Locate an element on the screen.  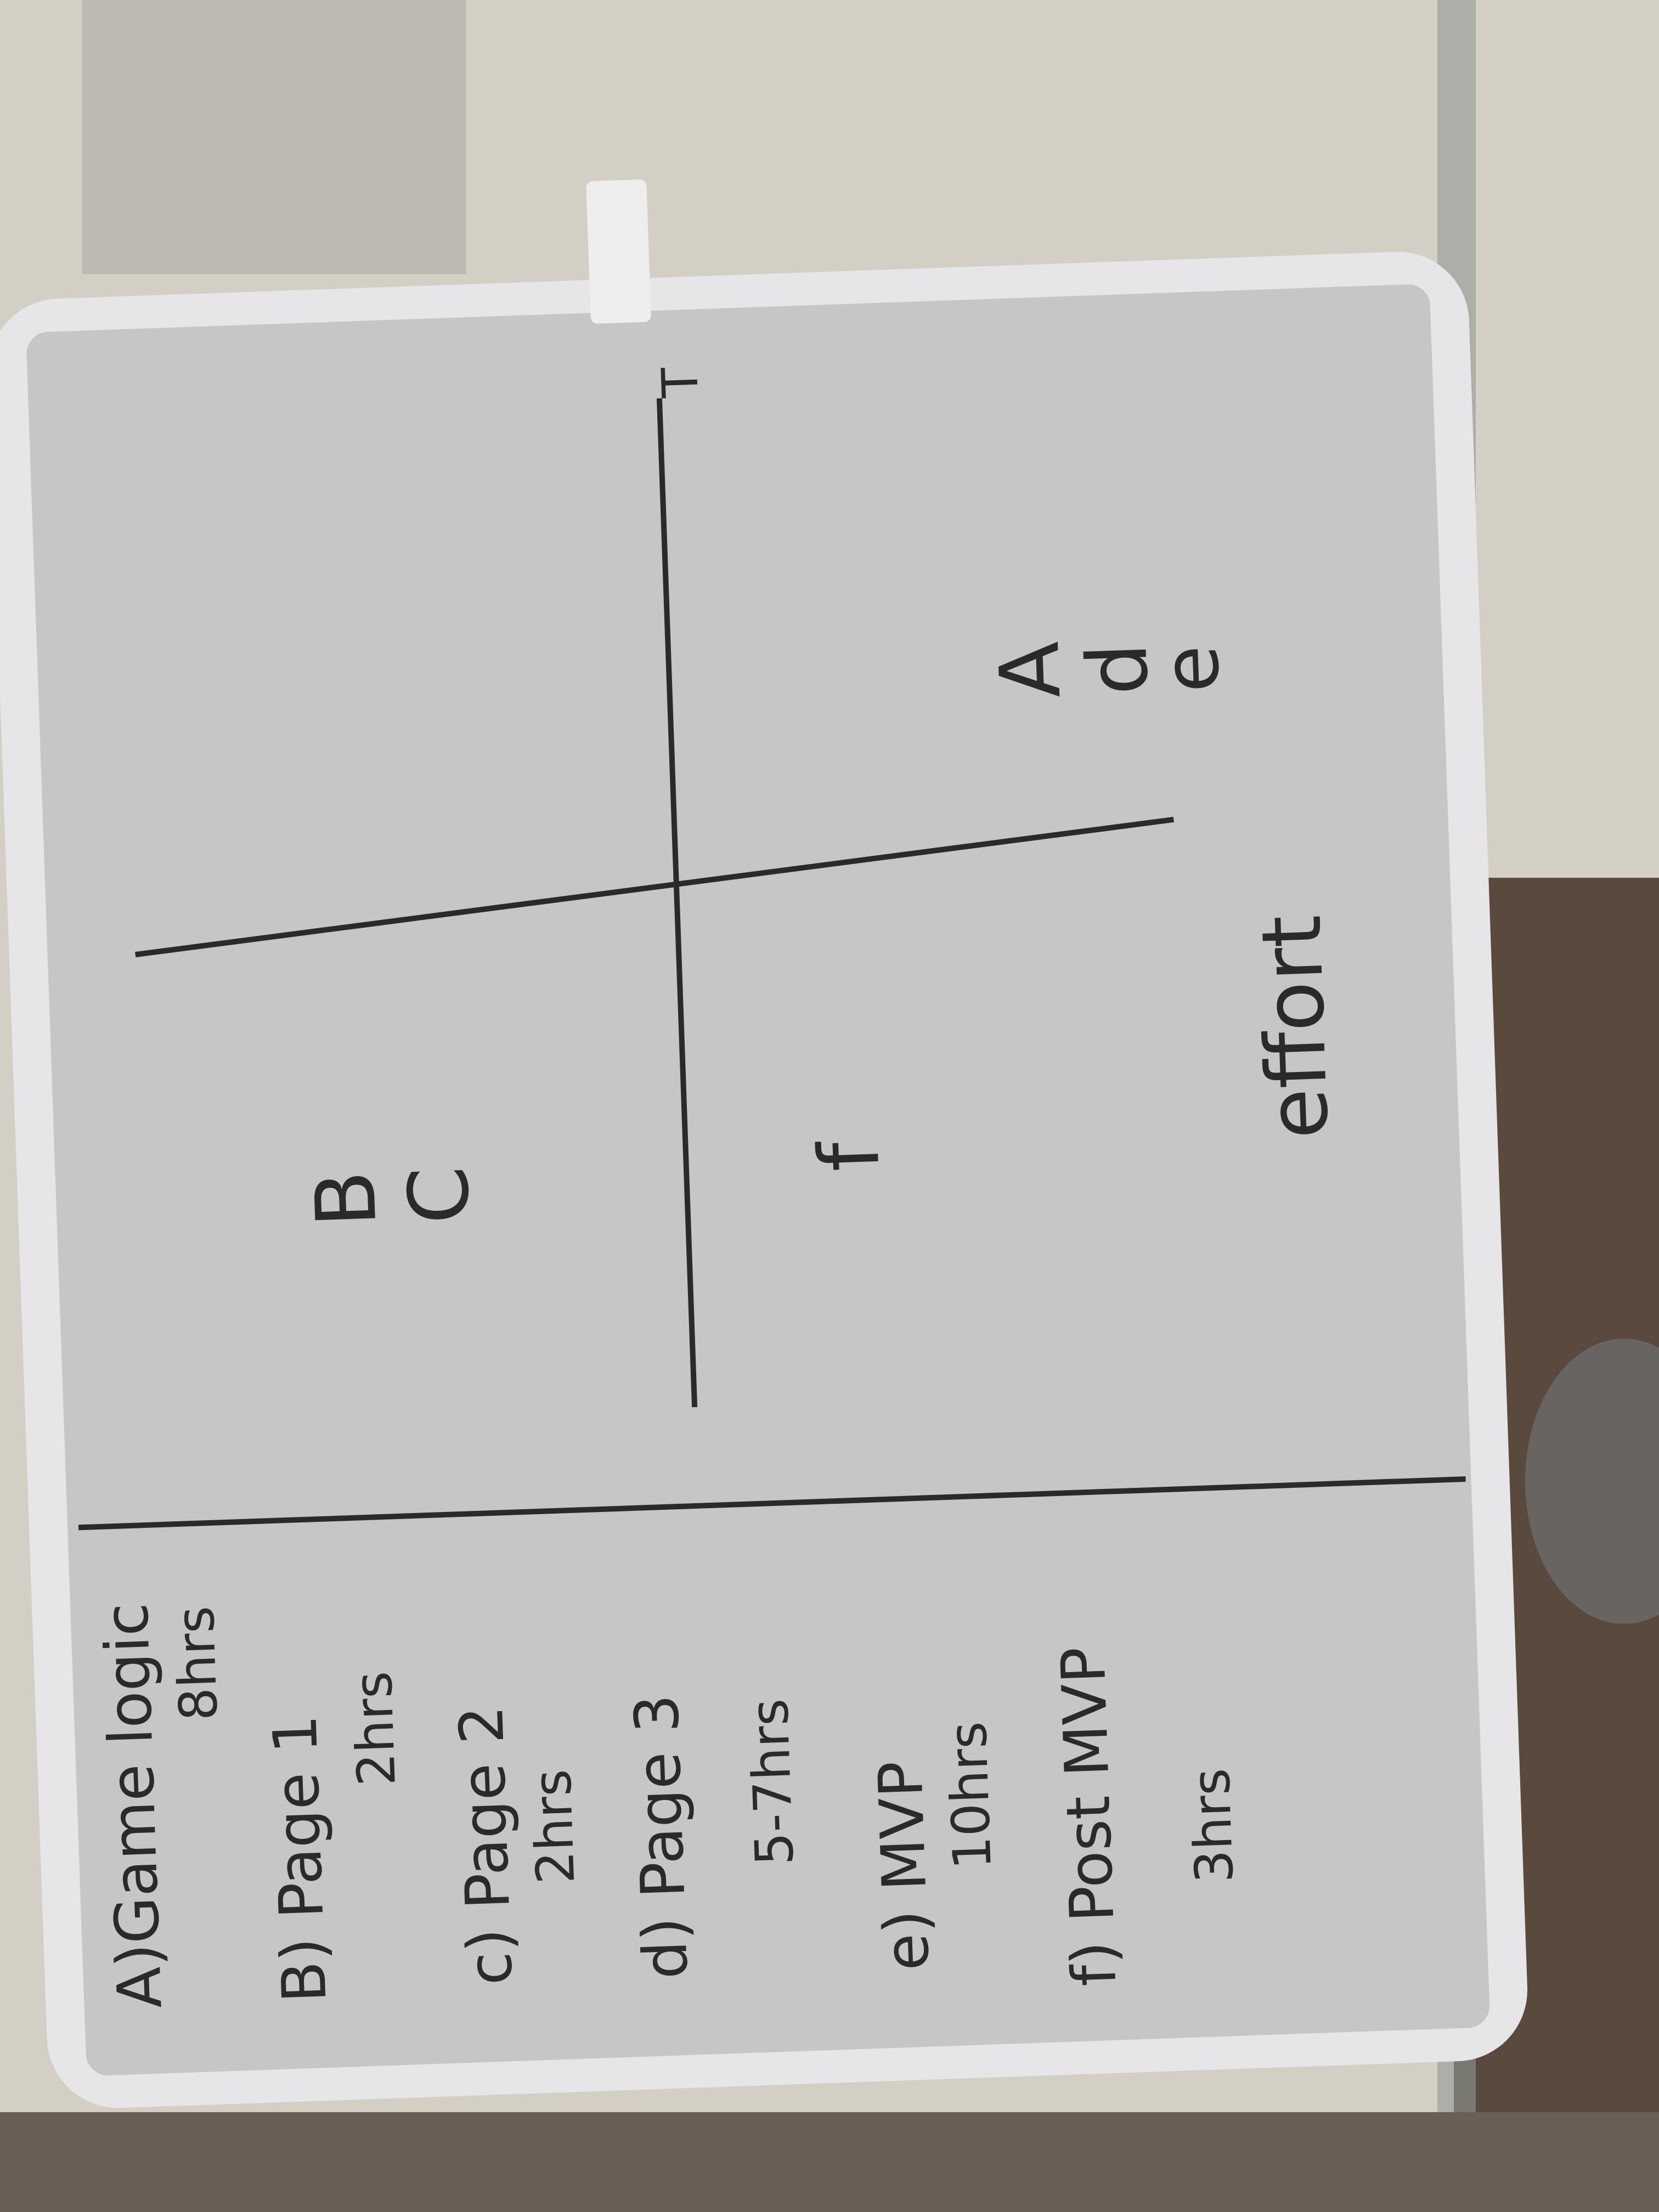
metal-object is located at coordinates (1592, 1482).